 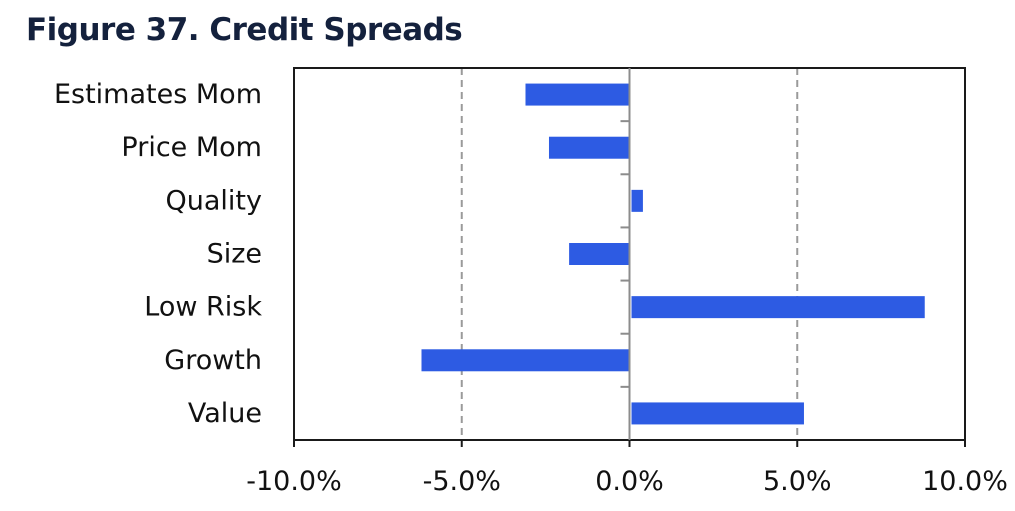 I want to click on category-label: Size, so click(x=234, y=254).